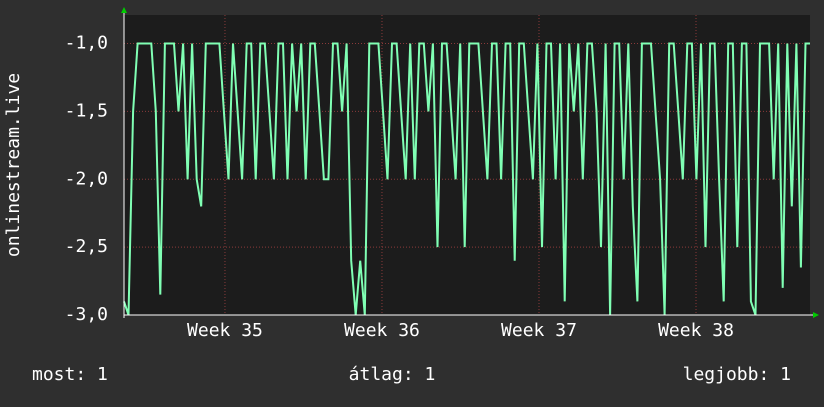 This screenshot has height=407, width=824. Describe the element at coordinates (124, 10) in the screenshot. I see `y-arrow` at that location.